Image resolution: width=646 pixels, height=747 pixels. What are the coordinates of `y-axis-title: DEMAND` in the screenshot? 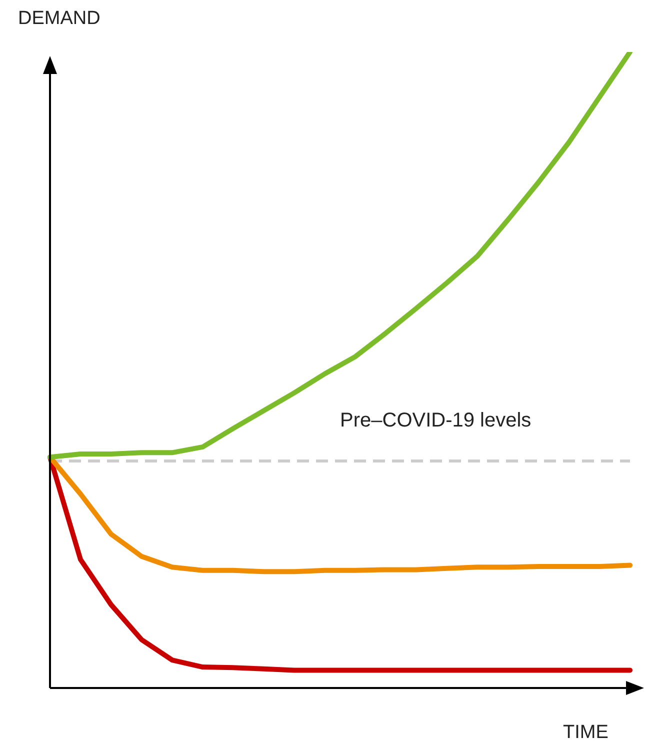 It's located at (59, 19).